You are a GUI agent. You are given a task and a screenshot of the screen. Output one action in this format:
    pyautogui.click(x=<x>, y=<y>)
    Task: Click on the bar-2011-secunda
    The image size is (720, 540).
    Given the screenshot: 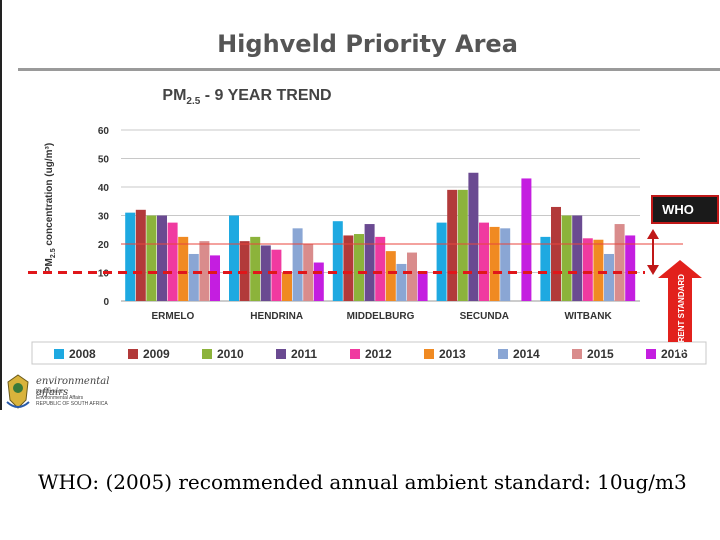 What is the action you would take?
    pyautogui.click(x=473, y=236)
    